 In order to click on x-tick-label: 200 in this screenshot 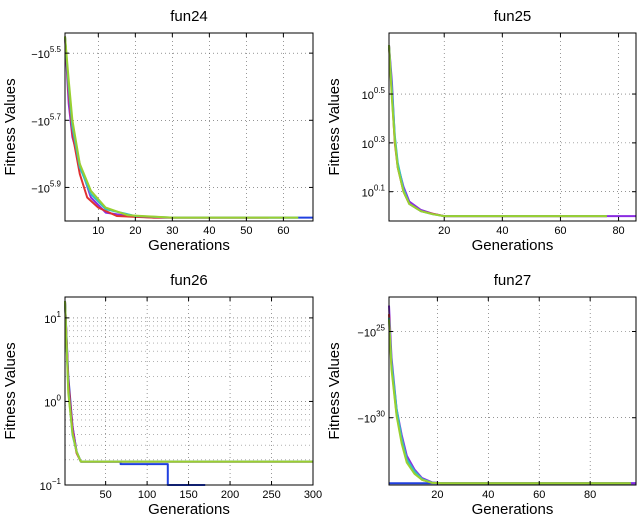, I will do `click(230, 495)`.